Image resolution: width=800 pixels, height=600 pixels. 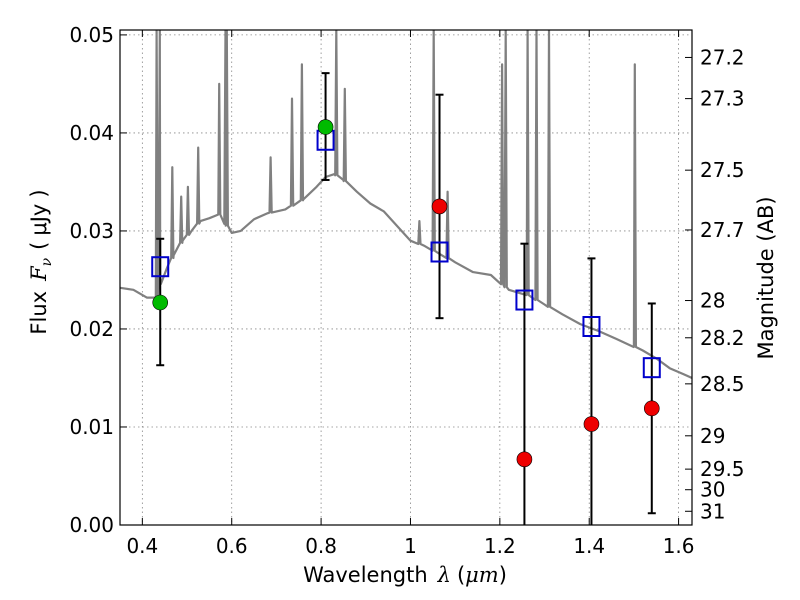 What do you see at coordinates (722, 469) in the screenshot?
I see `y2-tick-label: 29.5` at bounding box center [722, 469].